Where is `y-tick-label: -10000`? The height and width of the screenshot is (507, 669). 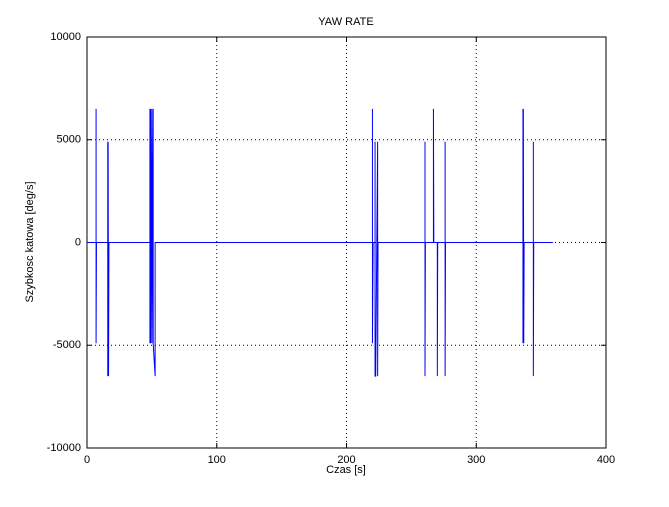 y-tick-label: -10000 is located at coordinates (64, 448).